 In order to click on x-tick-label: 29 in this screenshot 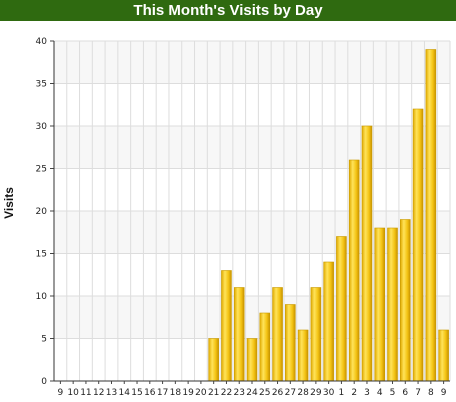, I will do `click(316, 393)`.